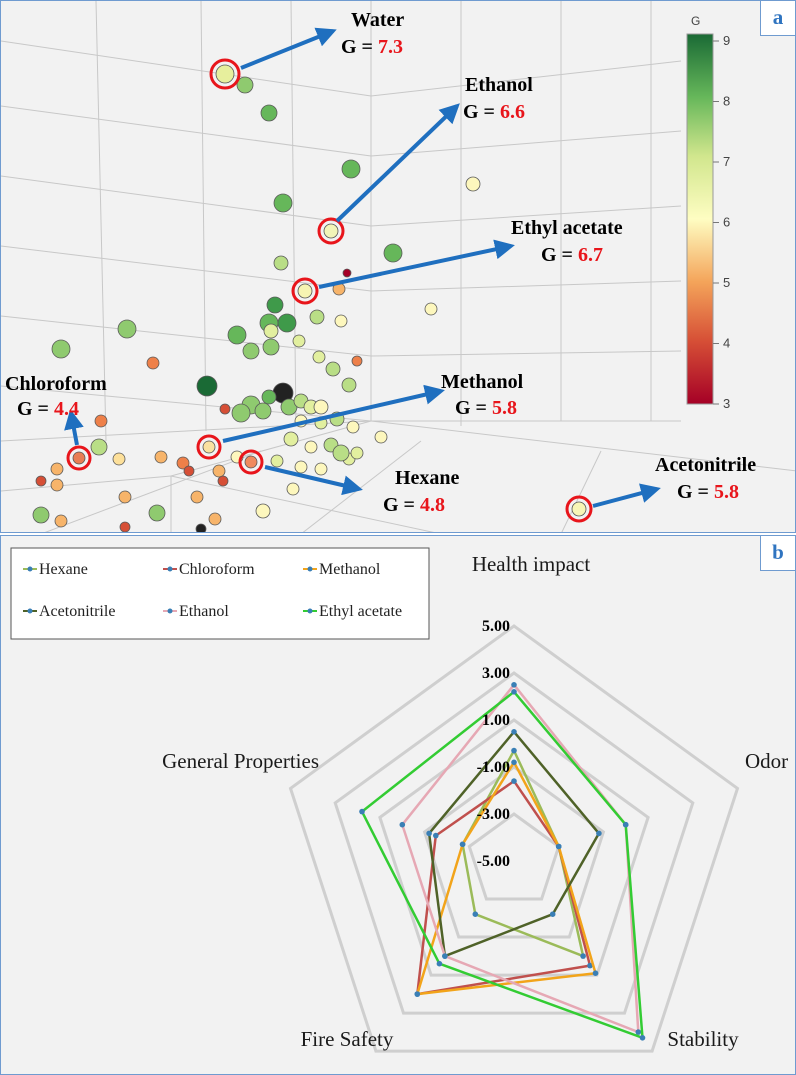 The image size is (796, 1075). What do you see at coordinates (482, 382) in the screenshot?
I see `methanol-label: Methanol` at bounding box center [482, 382].